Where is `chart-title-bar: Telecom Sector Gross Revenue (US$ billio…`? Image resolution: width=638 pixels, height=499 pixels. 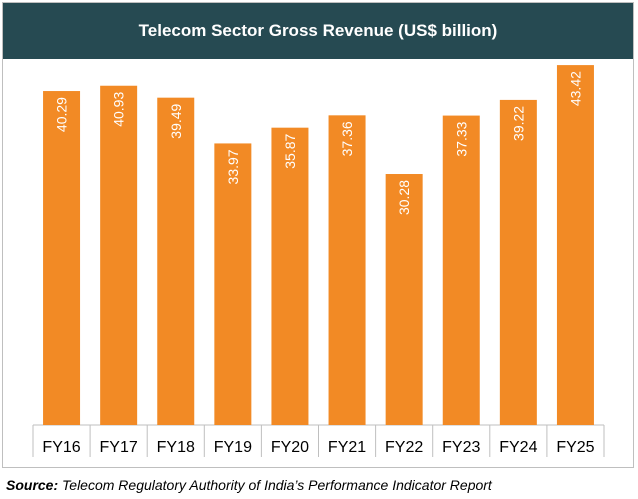 chart-title-bar: Telecom Sector Gross Revenue (US$ billio… is located at coordinates (318, 31).